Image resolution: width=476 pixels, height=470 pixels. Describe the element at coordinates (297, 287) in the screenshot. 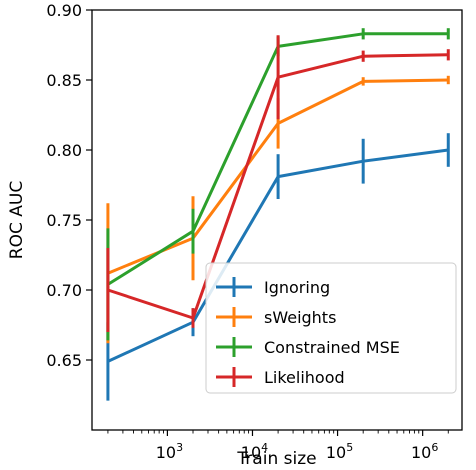

I see `legend-label: Ignoring` at that location.